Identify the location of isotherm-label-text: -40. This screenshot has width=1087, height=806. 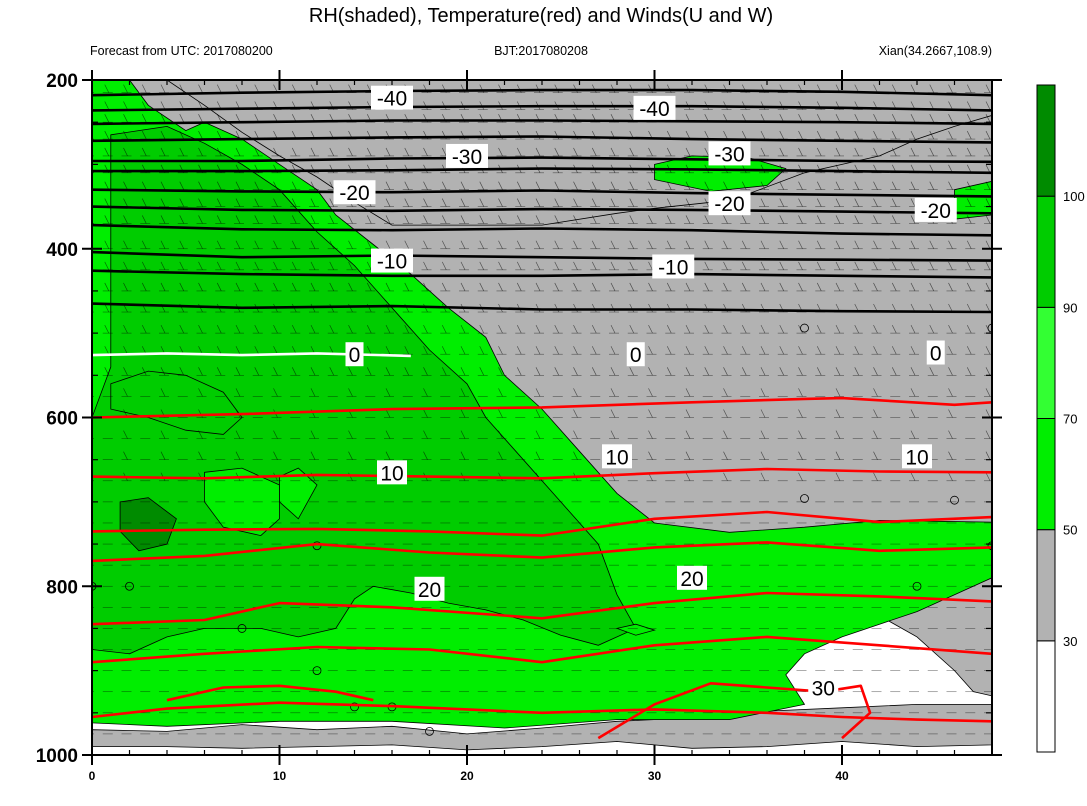
(654, 109).